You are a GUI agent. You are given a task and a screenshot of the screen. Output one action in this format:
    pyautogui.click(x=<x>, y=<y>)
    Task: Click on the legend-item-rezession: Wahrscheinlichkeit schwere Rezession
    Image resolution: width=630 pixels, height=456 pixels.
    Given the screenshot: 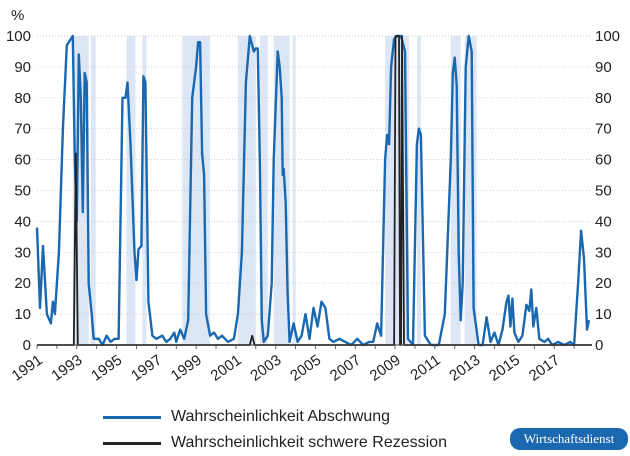 What is the action you would take?
    pyautogui.click(x=275, y=443)
    